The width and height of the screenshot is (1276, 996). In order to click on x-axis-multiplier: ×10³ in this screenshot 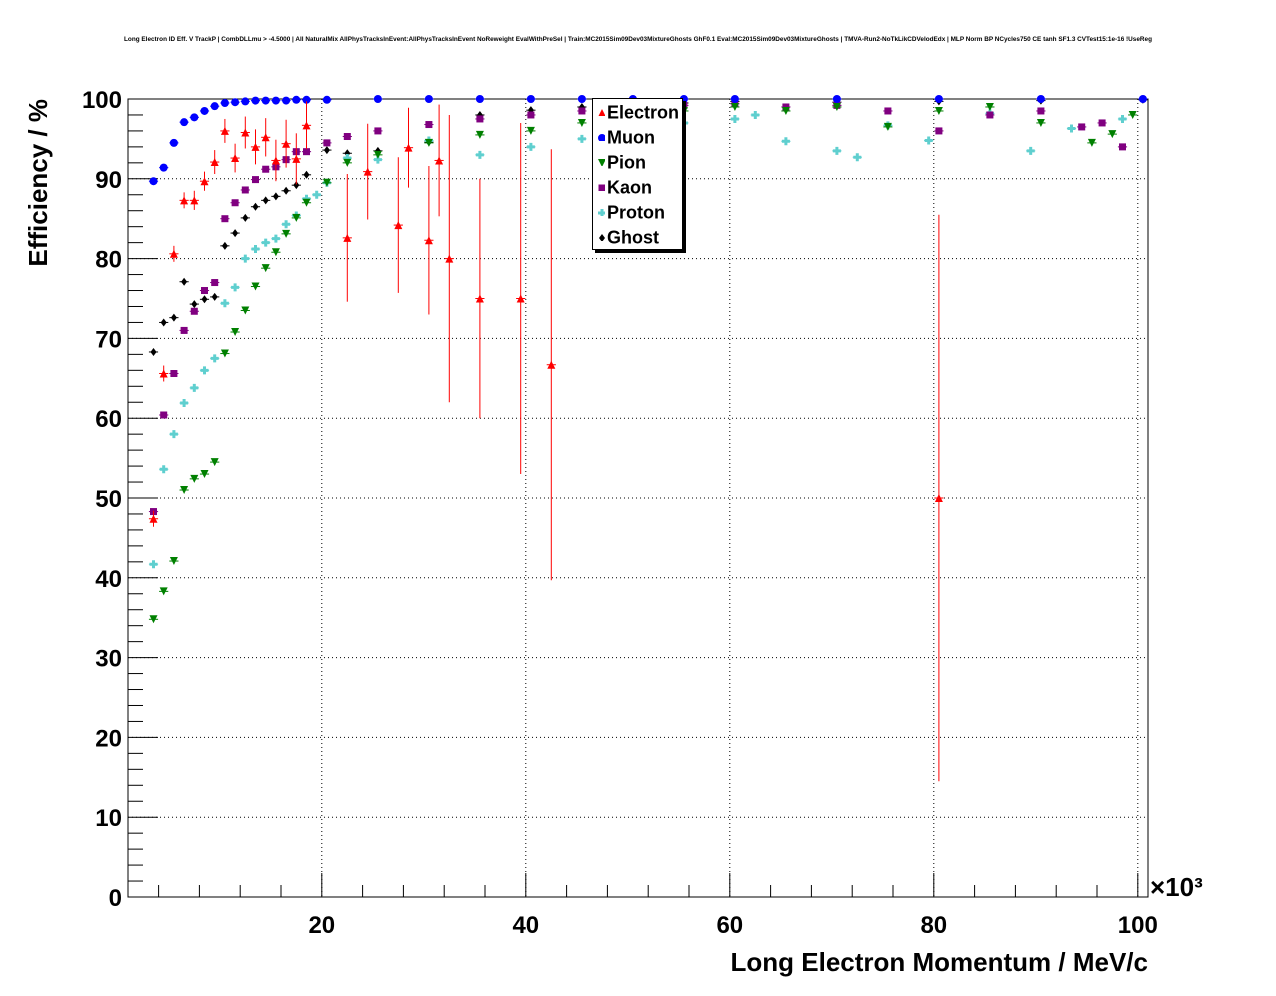, I will do `click(1176, 887)`.